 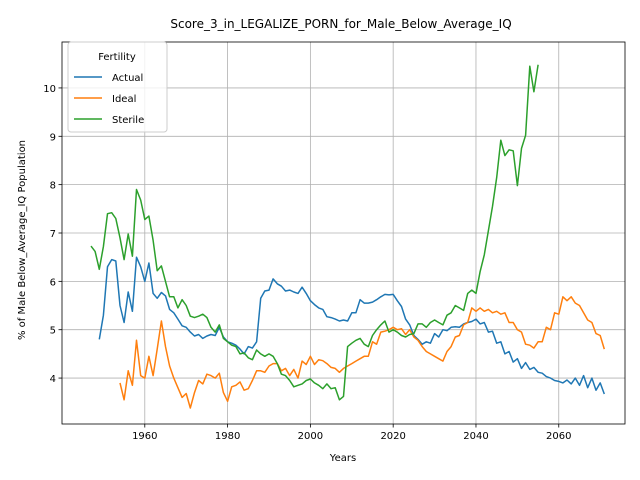 I want to click on legend: Fertility Actual Ideal Sterile, so click(x=117, y=87).